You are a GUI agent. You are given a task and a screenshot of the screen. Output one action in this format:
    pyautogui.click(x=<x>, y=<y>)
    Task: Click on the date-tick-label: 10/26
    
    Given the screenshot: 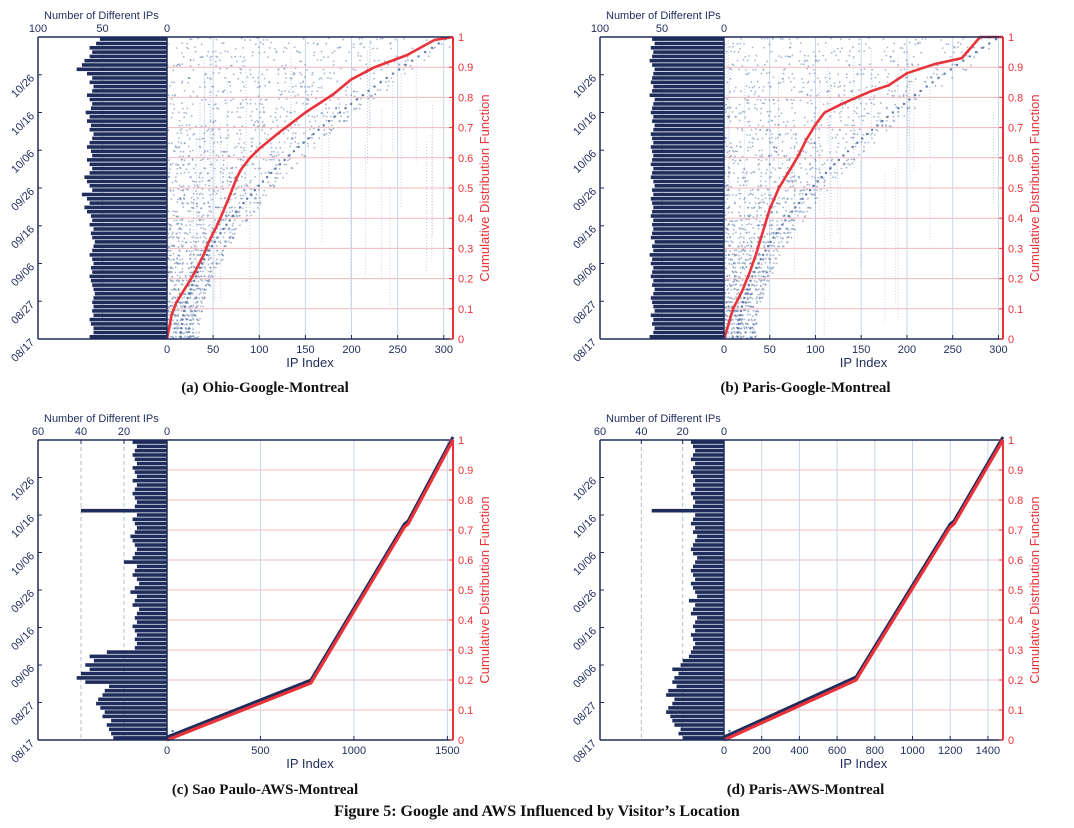 What is the action you would take?
    pyautogui.click(x=23, y=86)
    